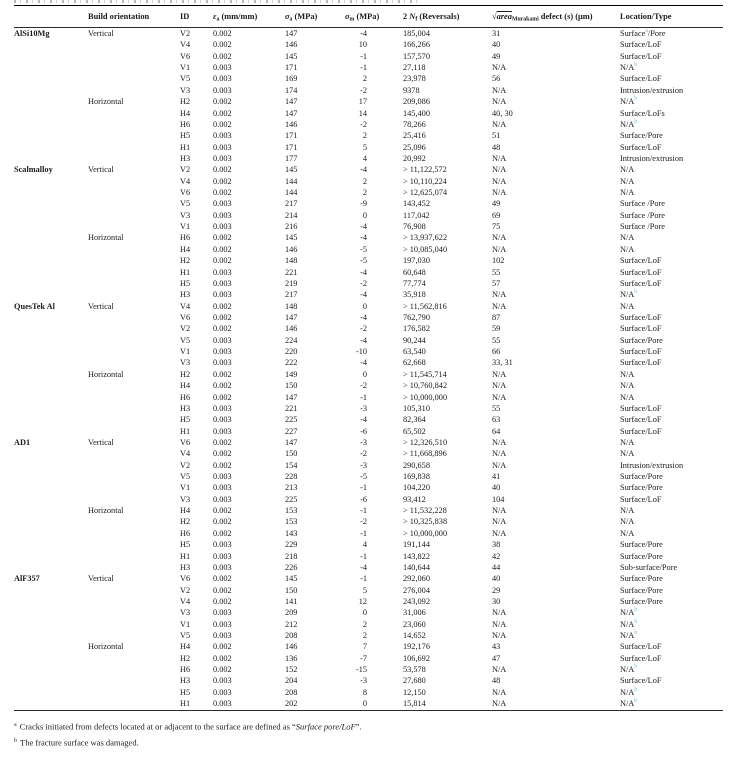 This screenshot has width=737, height=759. I want to click on table-row: H4 0.002 146 -5 > 10,085,040 N/A N/A, so click(368, 249).